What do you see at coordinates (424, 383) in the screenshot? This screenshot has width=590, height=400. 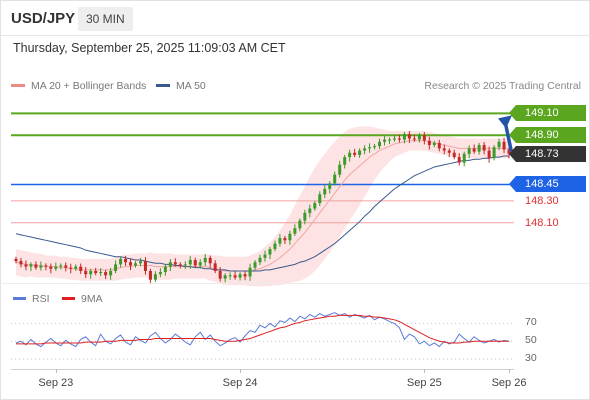 I see `x-tick-label: Sep 25` at bounding box center [424, 383].